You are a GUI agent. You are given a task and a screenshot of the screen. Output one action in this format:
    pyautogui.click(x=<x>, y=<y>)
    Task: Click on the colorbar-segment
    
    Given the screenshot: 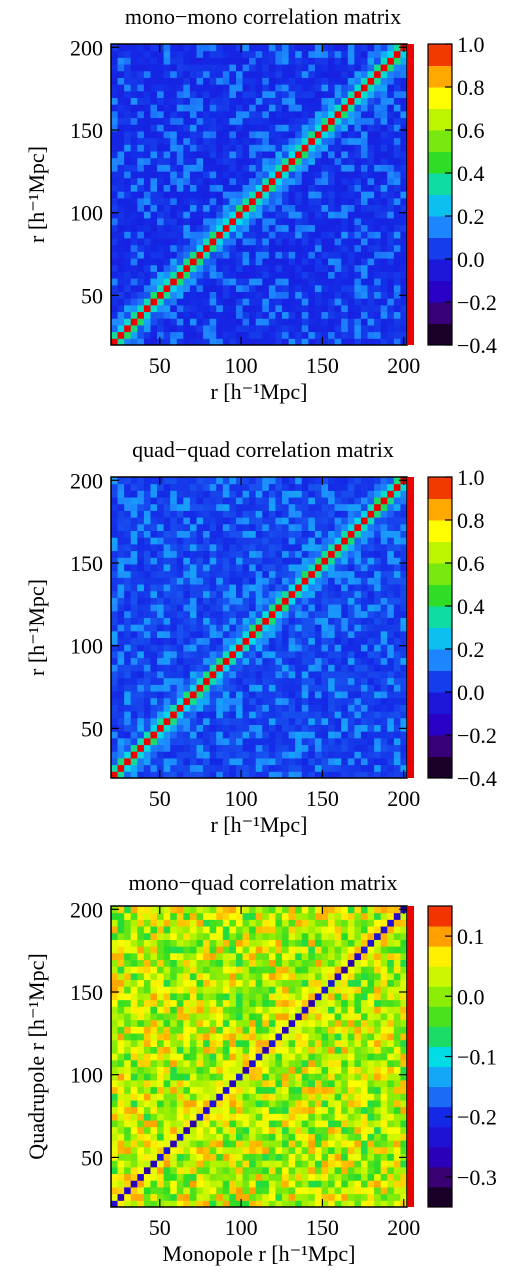 What is the action you would take?
    pyautogui.click(x=440, y=746)
    